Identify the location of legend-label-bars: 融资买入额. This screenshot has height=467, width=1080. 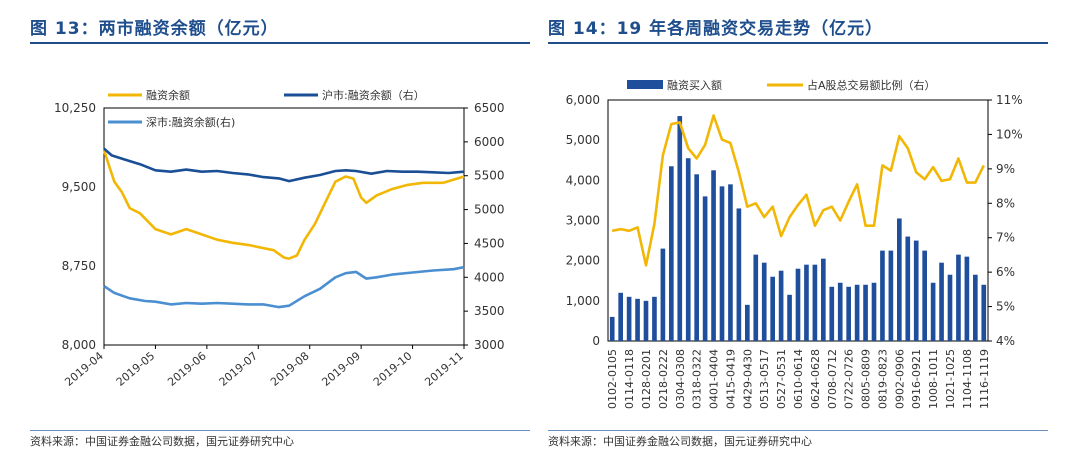
(694, 85).